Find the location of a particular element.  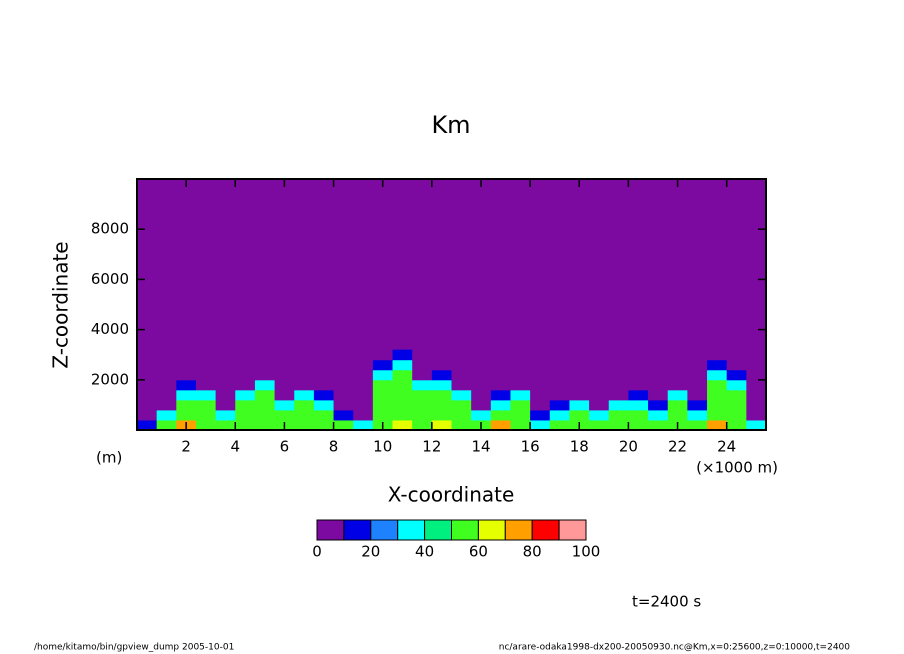

y-tick-label: 4000 is located at coordinates (110, 329).